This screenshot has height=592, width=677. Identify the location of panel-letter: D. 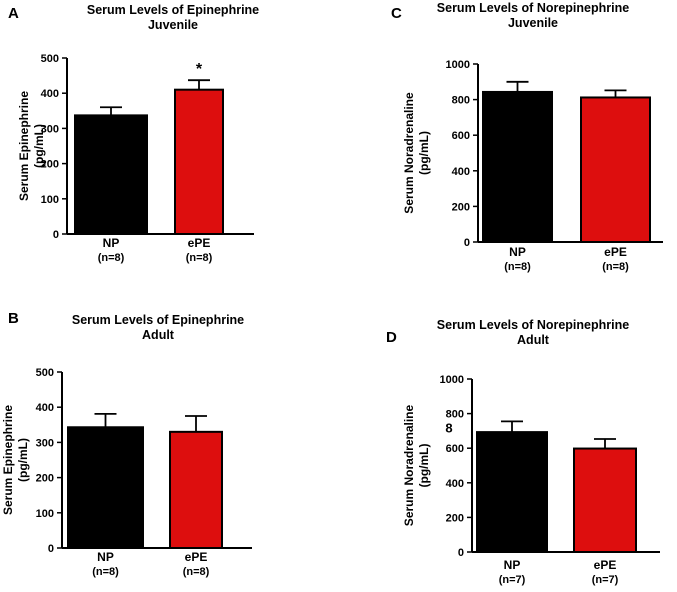
(391, 337).